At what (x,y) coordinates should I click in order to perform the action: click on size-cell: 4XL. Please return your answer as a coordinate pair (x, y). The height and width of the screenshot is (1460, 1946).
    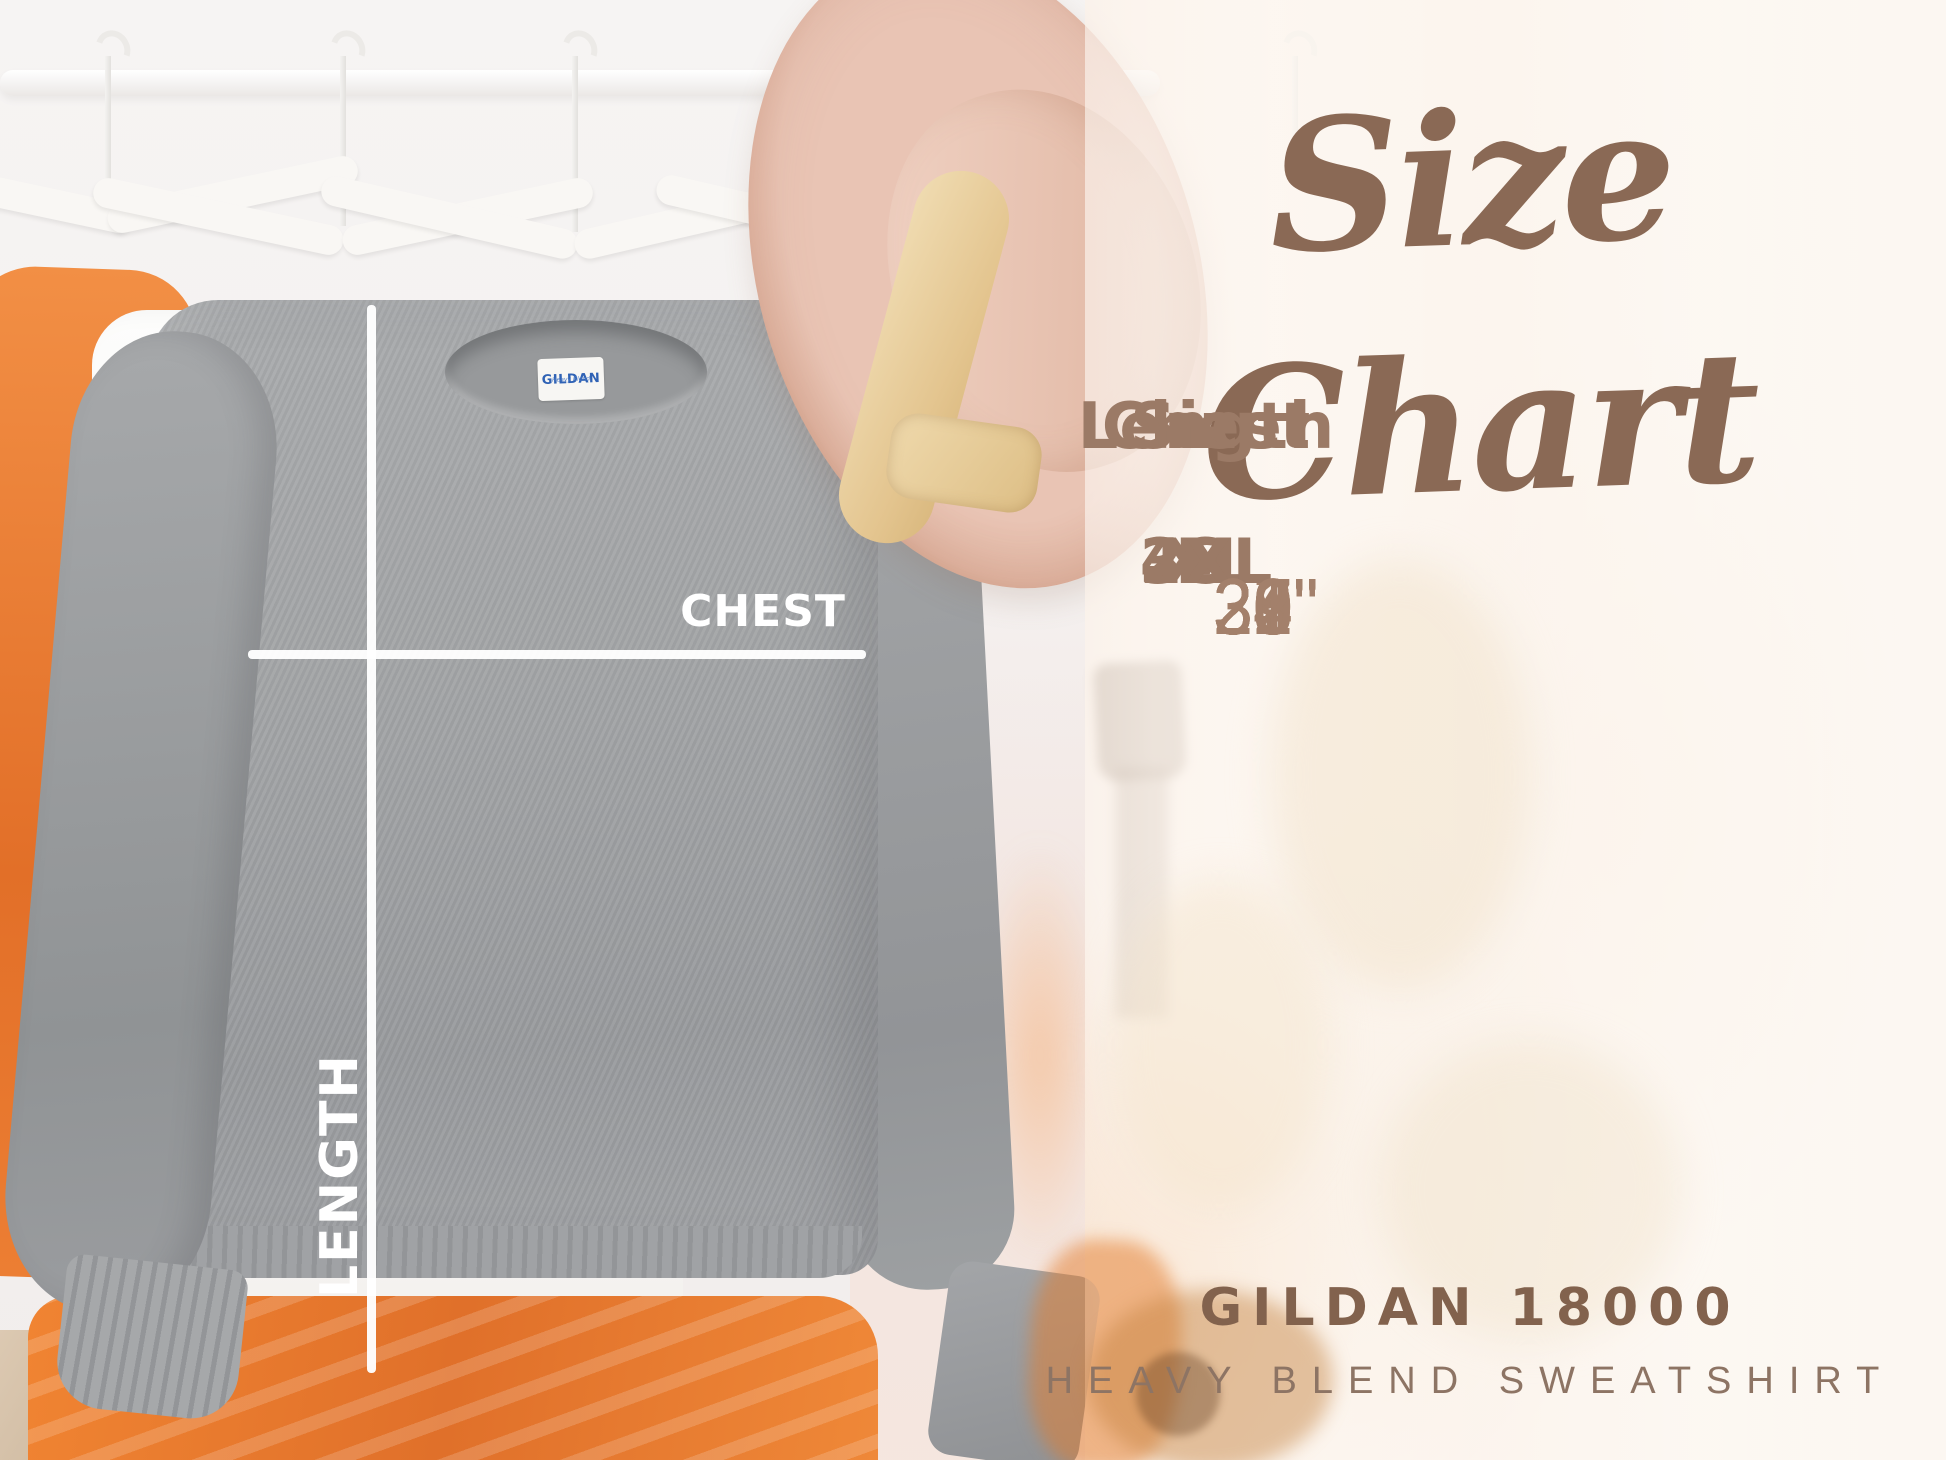
    Looking at the image, I should click on (1206, 561).